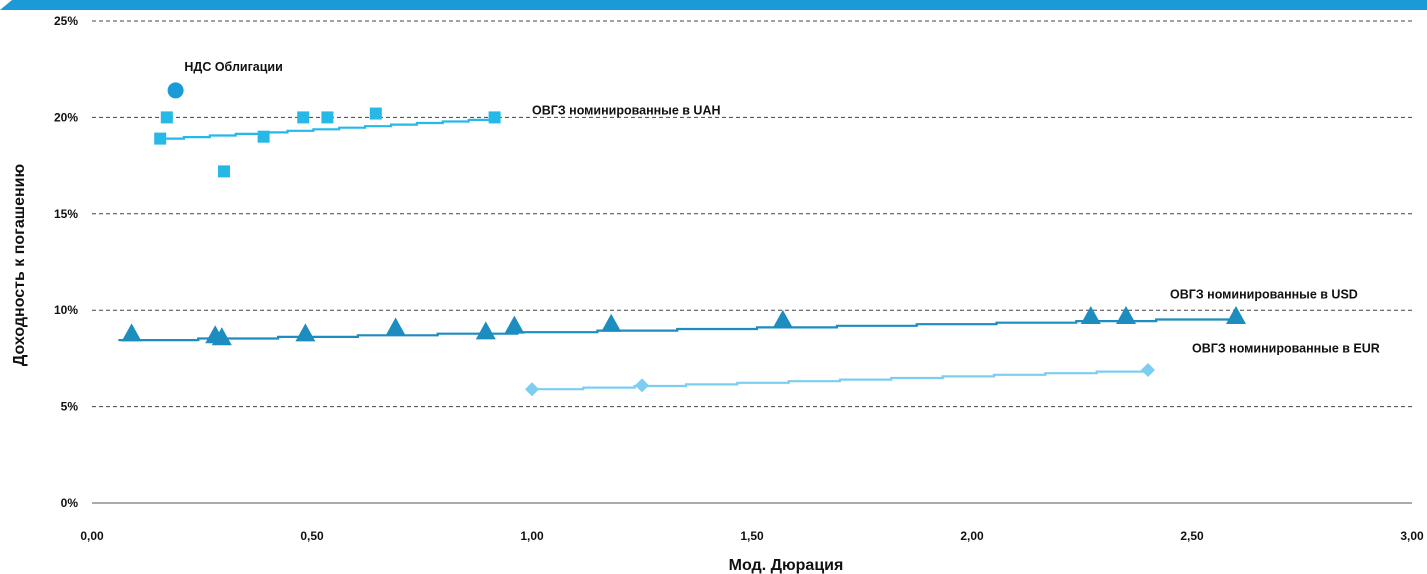  What do you see at coordinates (1286, 349) in the screenshot?
I see `series-annotation: ОВГЗ номинированные в EUR` at bounding box center [1286, 349].